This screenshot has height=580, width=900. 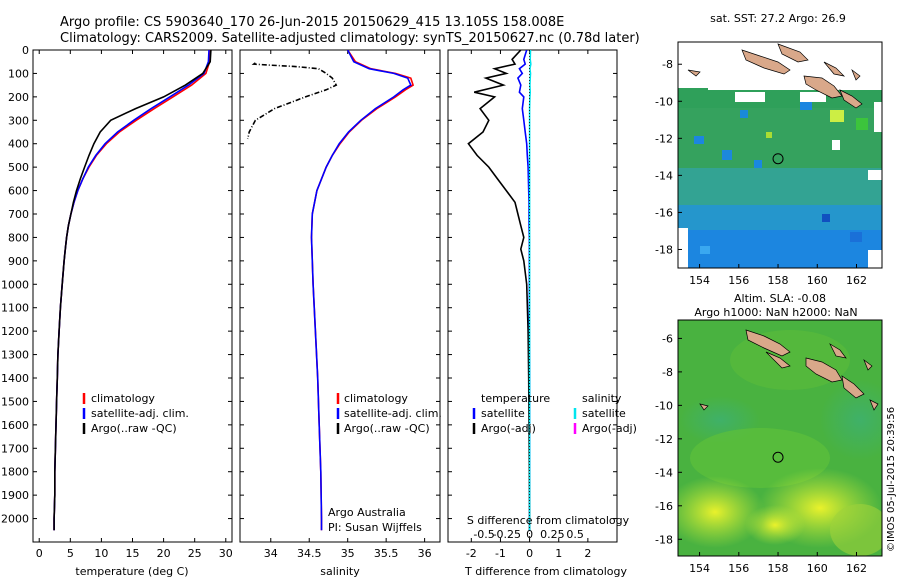 What do you see at coordinates (18, 191) in the screenshot?
I see `y-tick-label: 600` at bounding box center [18, 191].